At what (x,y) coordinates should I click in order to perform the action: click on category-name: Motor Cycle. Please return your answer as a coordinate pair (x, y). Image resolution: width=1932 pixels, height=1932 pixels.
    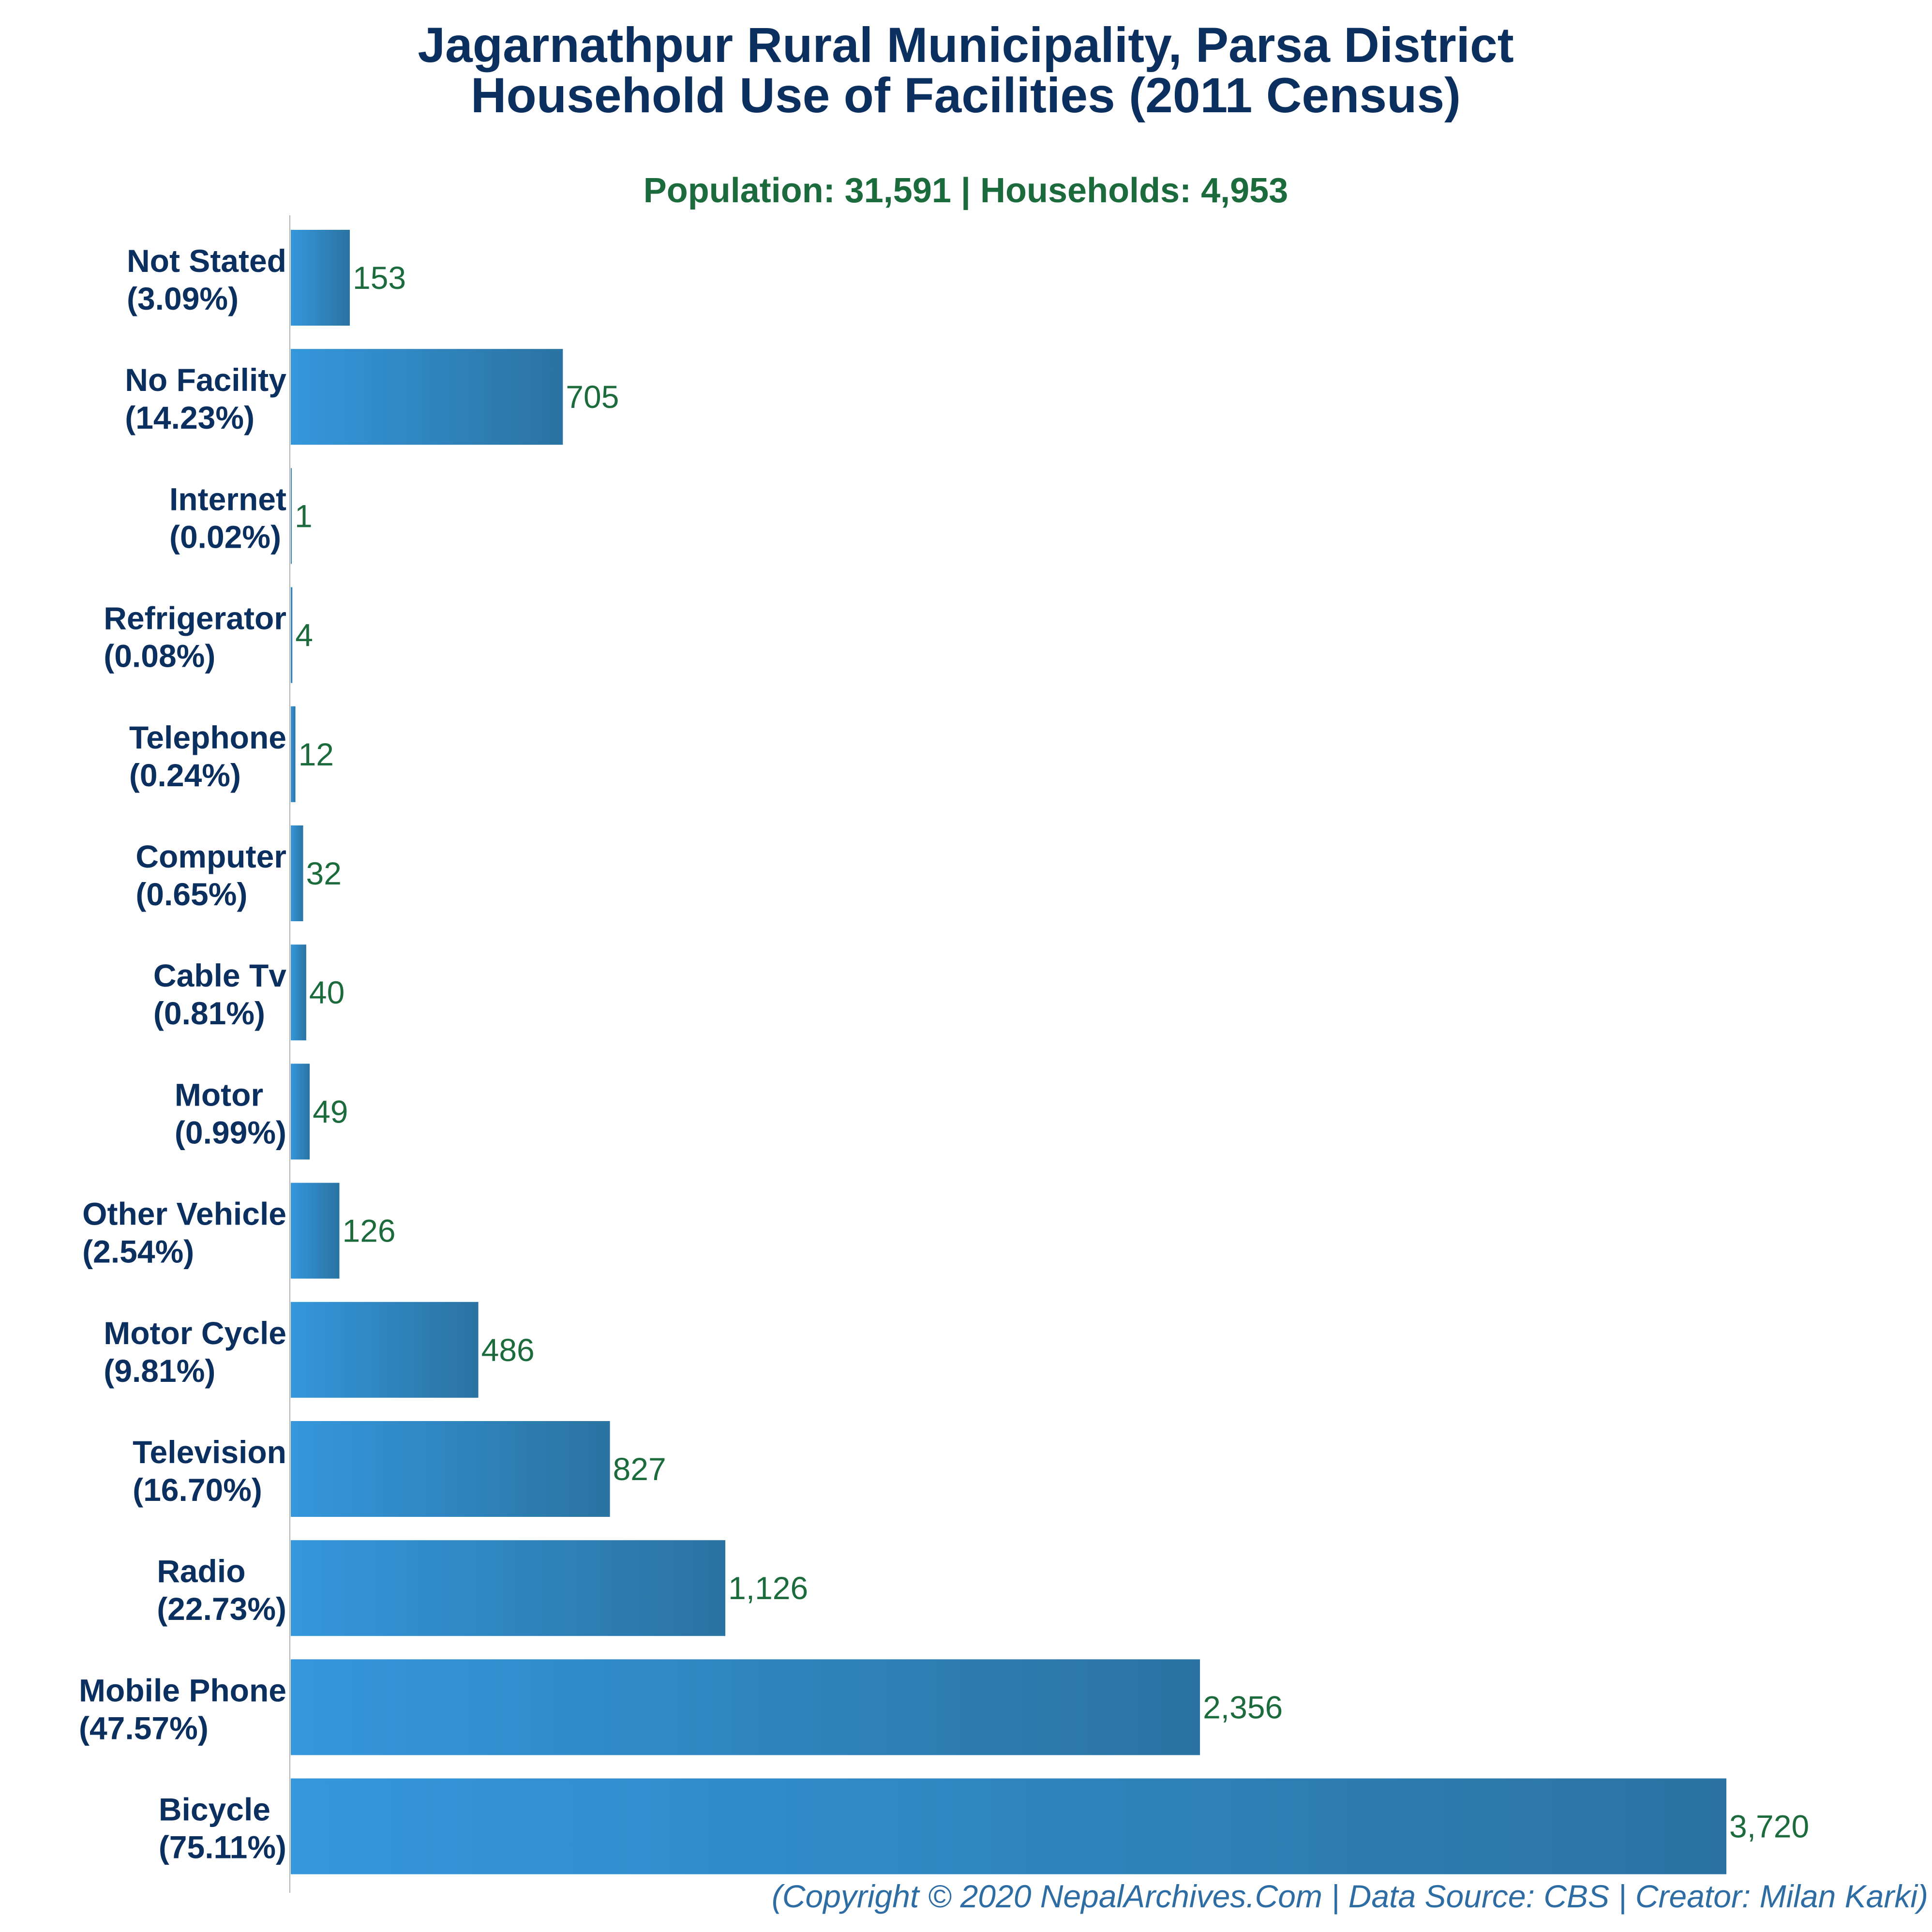
    Looking at the image, I should click on (195, 1333).